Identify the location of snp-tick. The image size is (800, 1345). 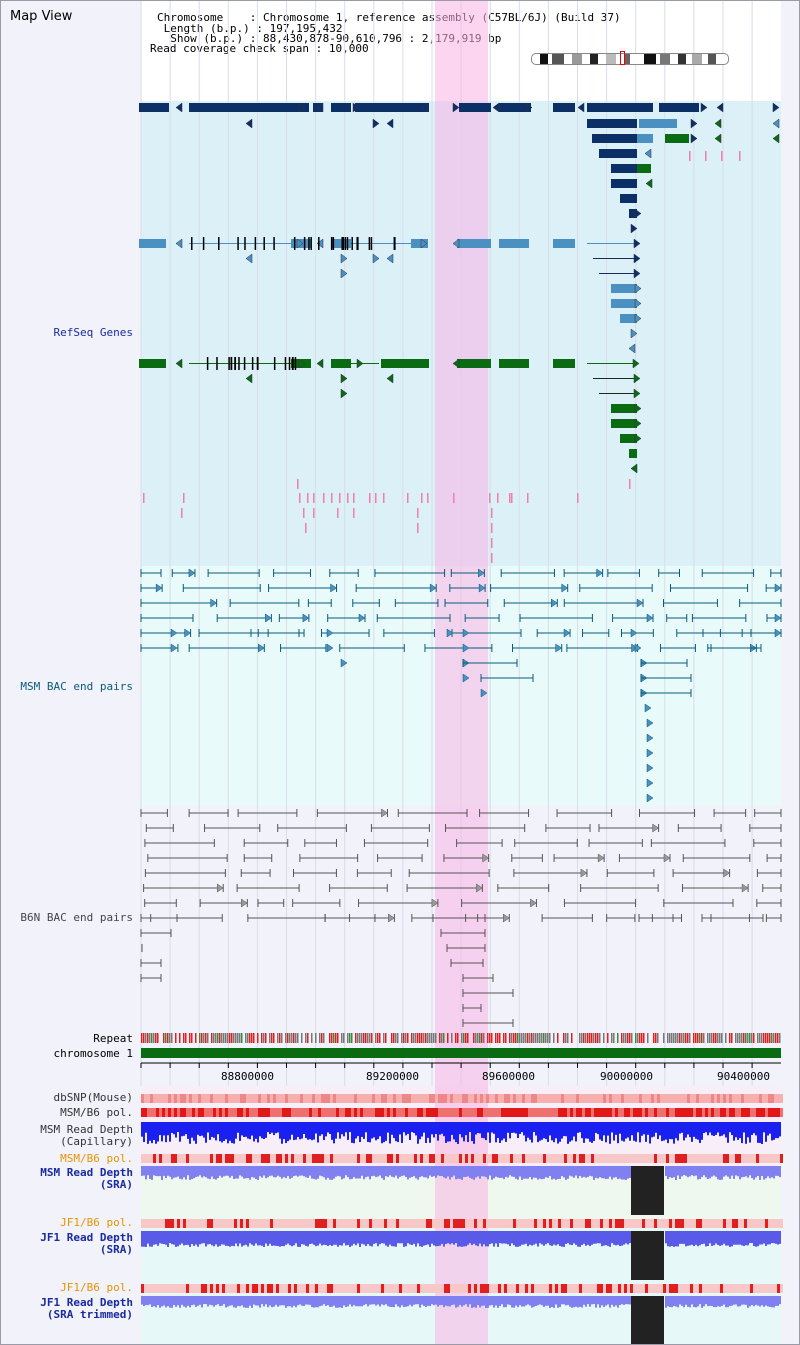
(498, 498).